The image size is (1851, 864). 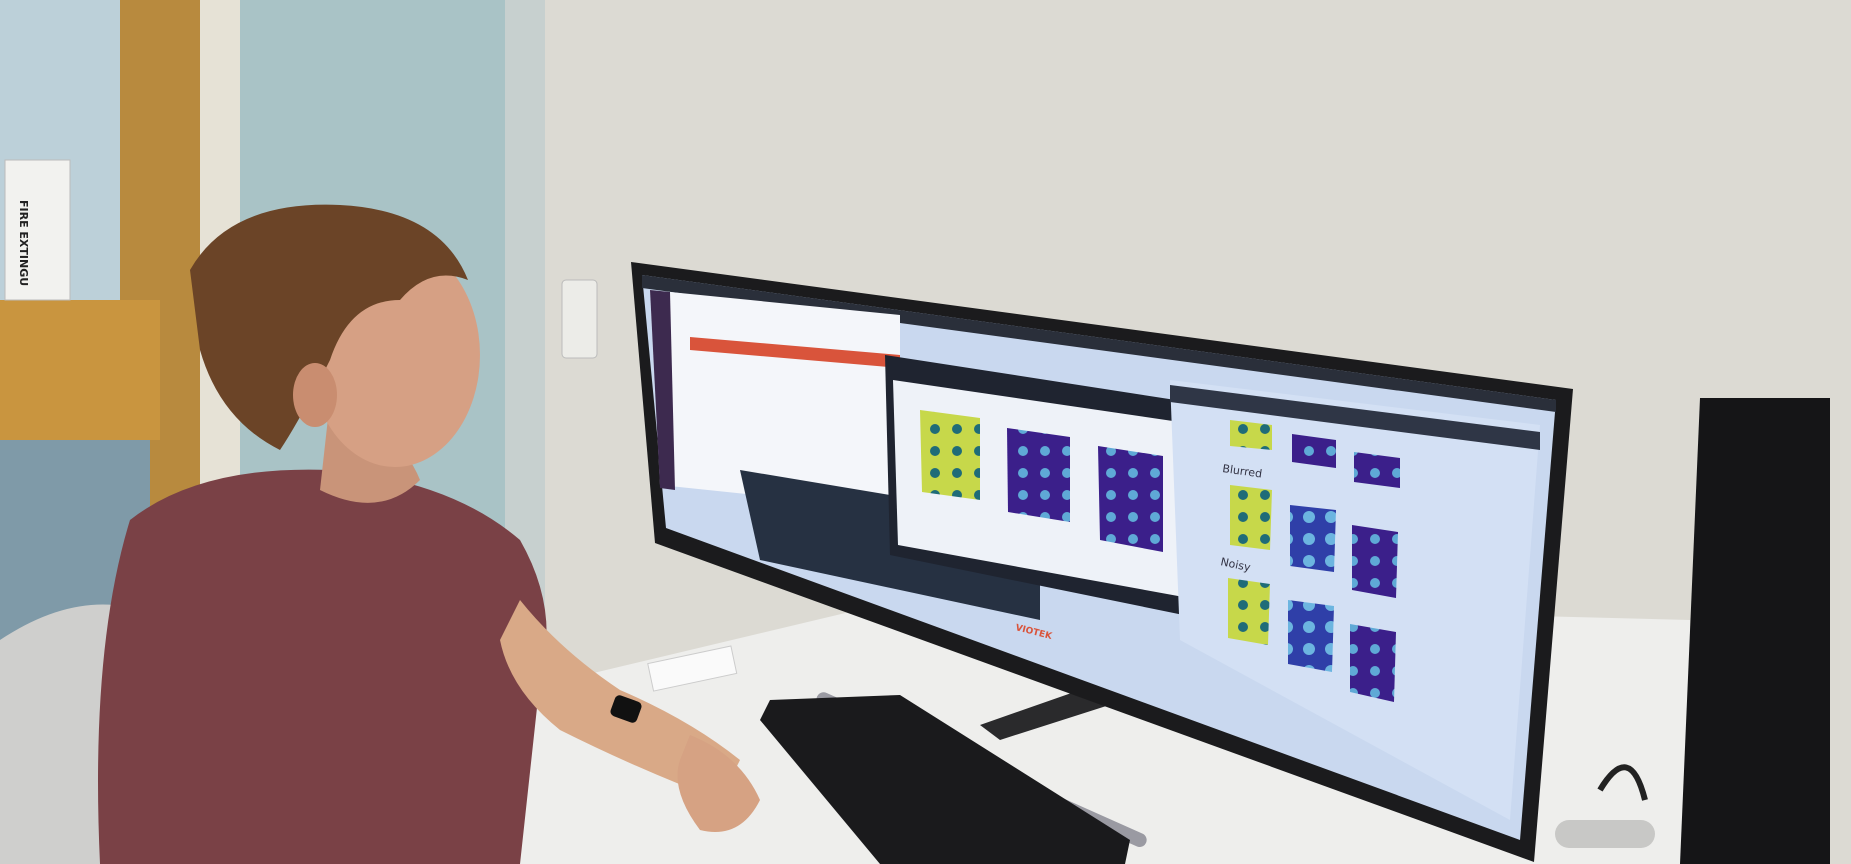 I want to click on plot-row2-c, so click(x=1375, y=561).